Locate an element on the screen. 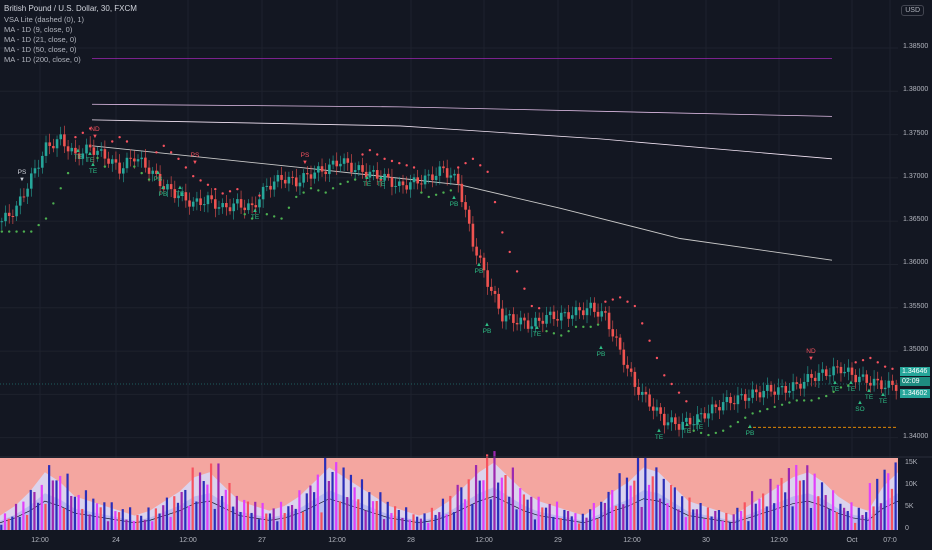  currency-button: USD is located at coordinates (912, 10).